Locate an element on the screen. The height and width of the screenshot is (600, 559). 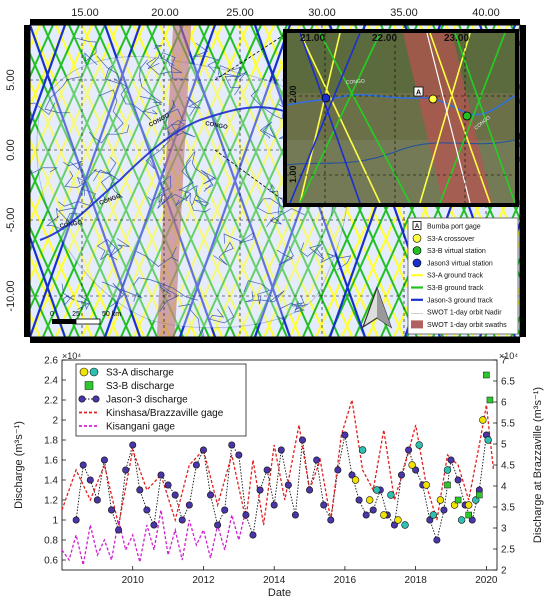
bumba-gage-letter: A is located at coordinates (418, 93).